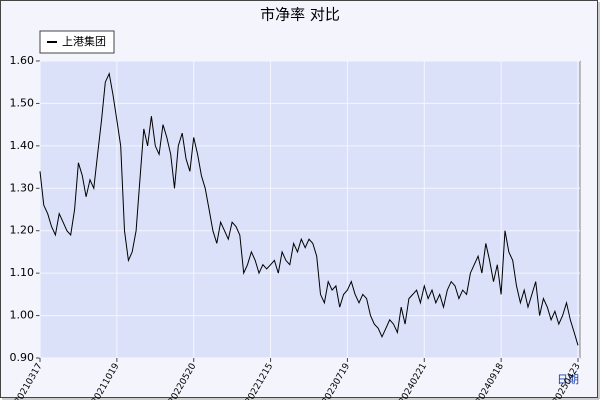 This screenshot has height=400, width=600. What do you see at coordinates (300, 15) in the screenshot?
I see `chart-title: 市净率 对比` at bounding box center [300, 15].